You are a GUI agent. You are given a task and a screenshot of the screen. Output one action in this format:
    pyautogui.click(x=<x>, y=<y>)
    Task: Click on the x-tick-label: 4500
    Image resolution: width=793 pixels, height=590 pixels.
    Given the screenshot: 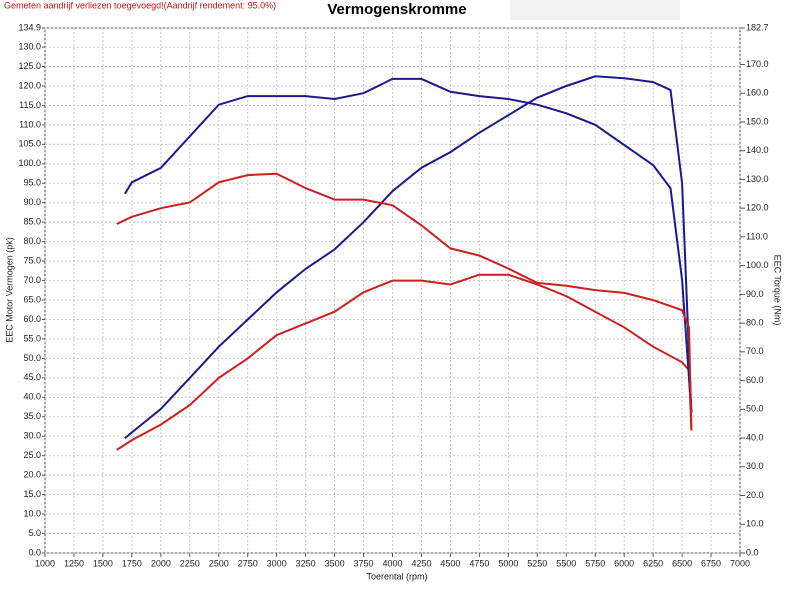 What is the action you would take?
    pyautogui.click(x=450, y=563)
    